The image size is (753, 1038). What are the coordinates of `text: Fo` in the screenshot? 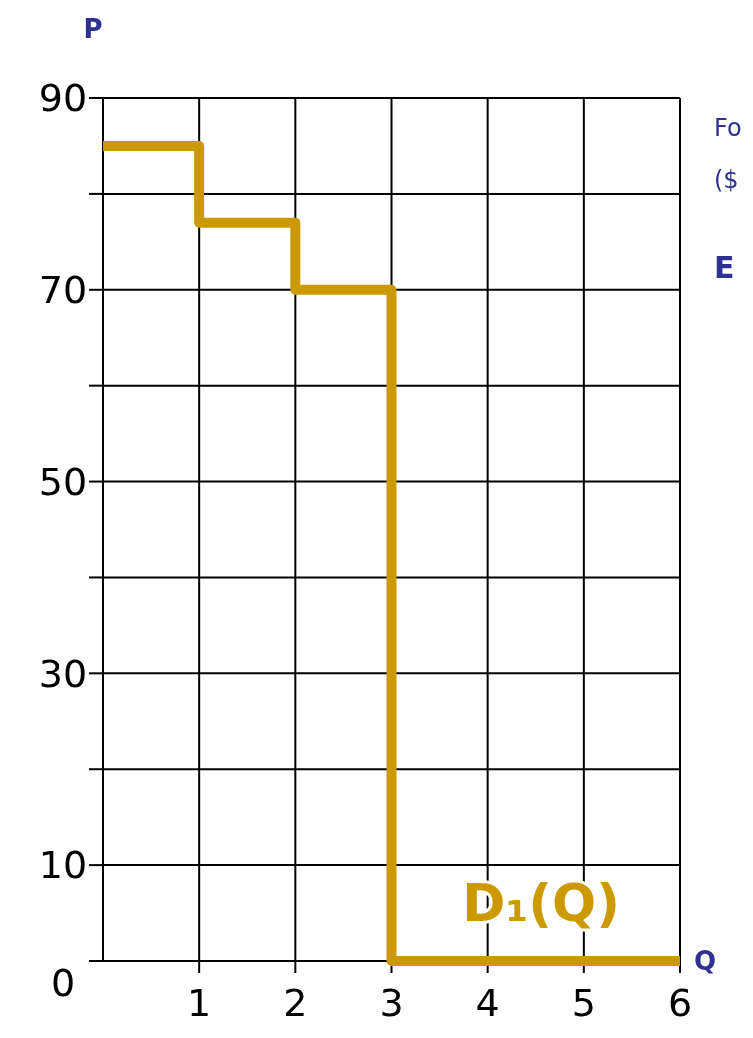 It's located at (728, 128).